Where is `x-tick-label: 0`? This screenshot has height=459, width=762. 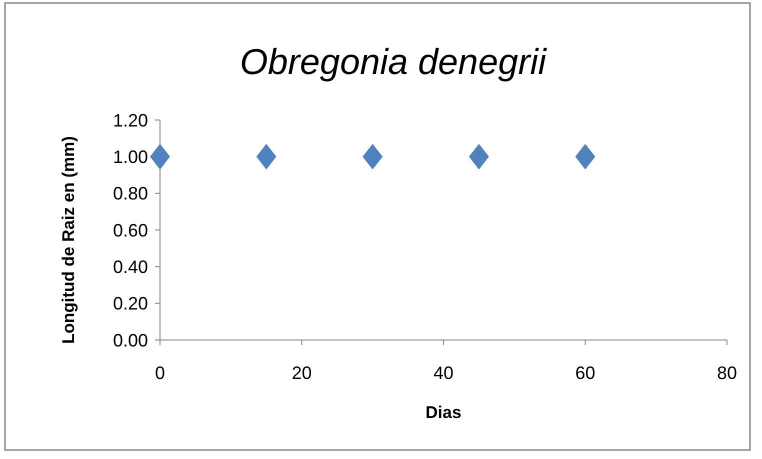 x-tick-label: 0 is located at coordinates (160, 373).